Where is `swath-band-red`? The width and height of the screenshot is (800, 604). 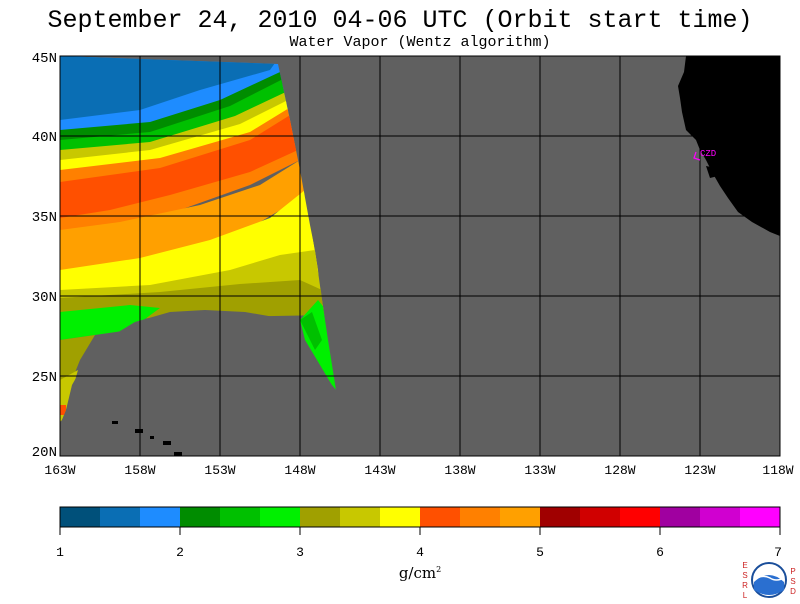
swath-band-red is located at coordinates (179, 165).